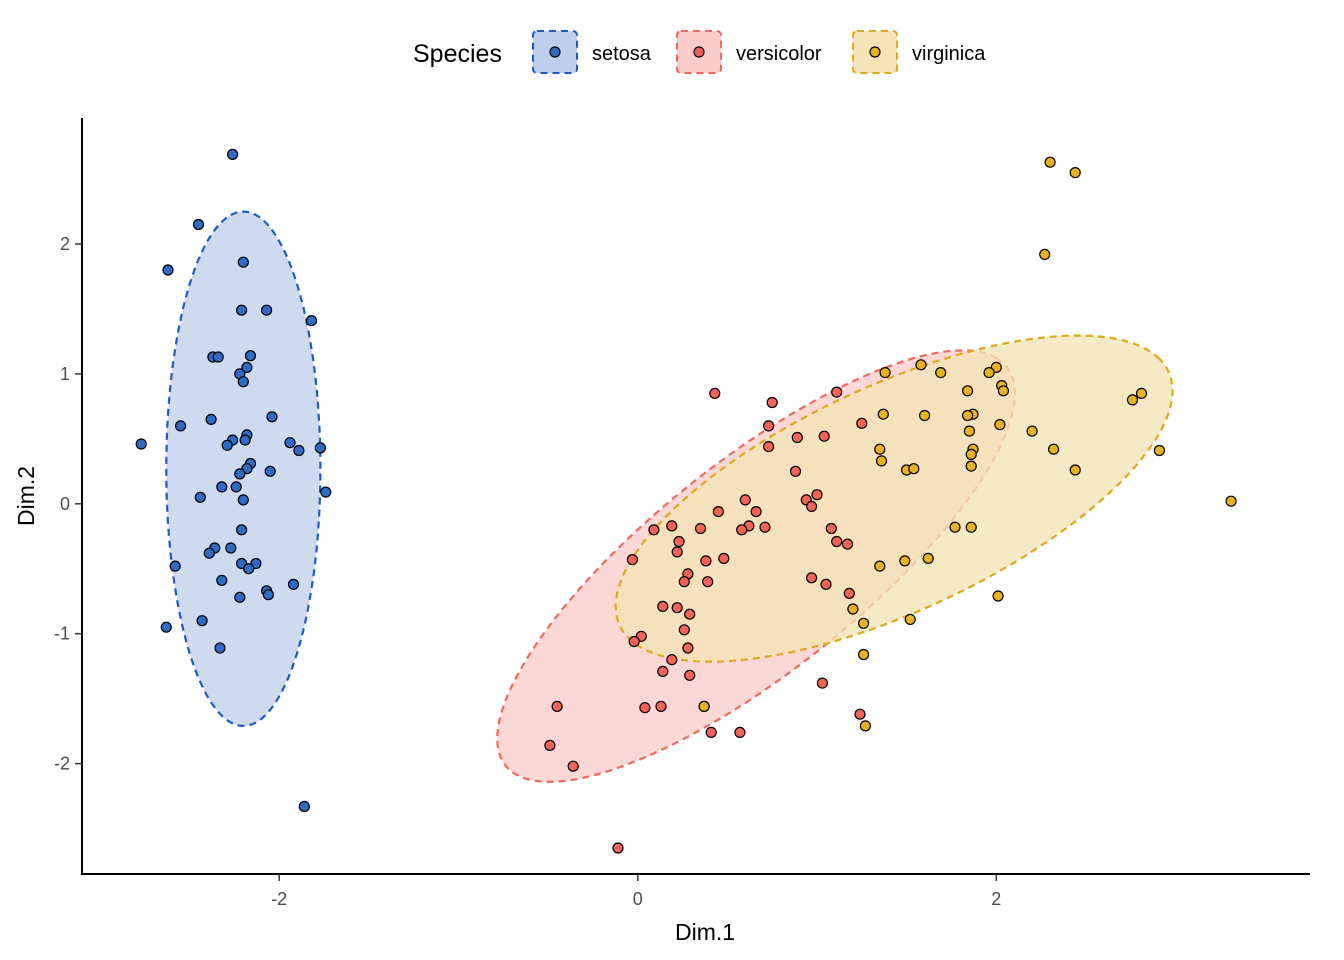 The height and width of the screenshot is (960, 1344). I want to click on x-axis-title: Dim.1, so click(705, 932).